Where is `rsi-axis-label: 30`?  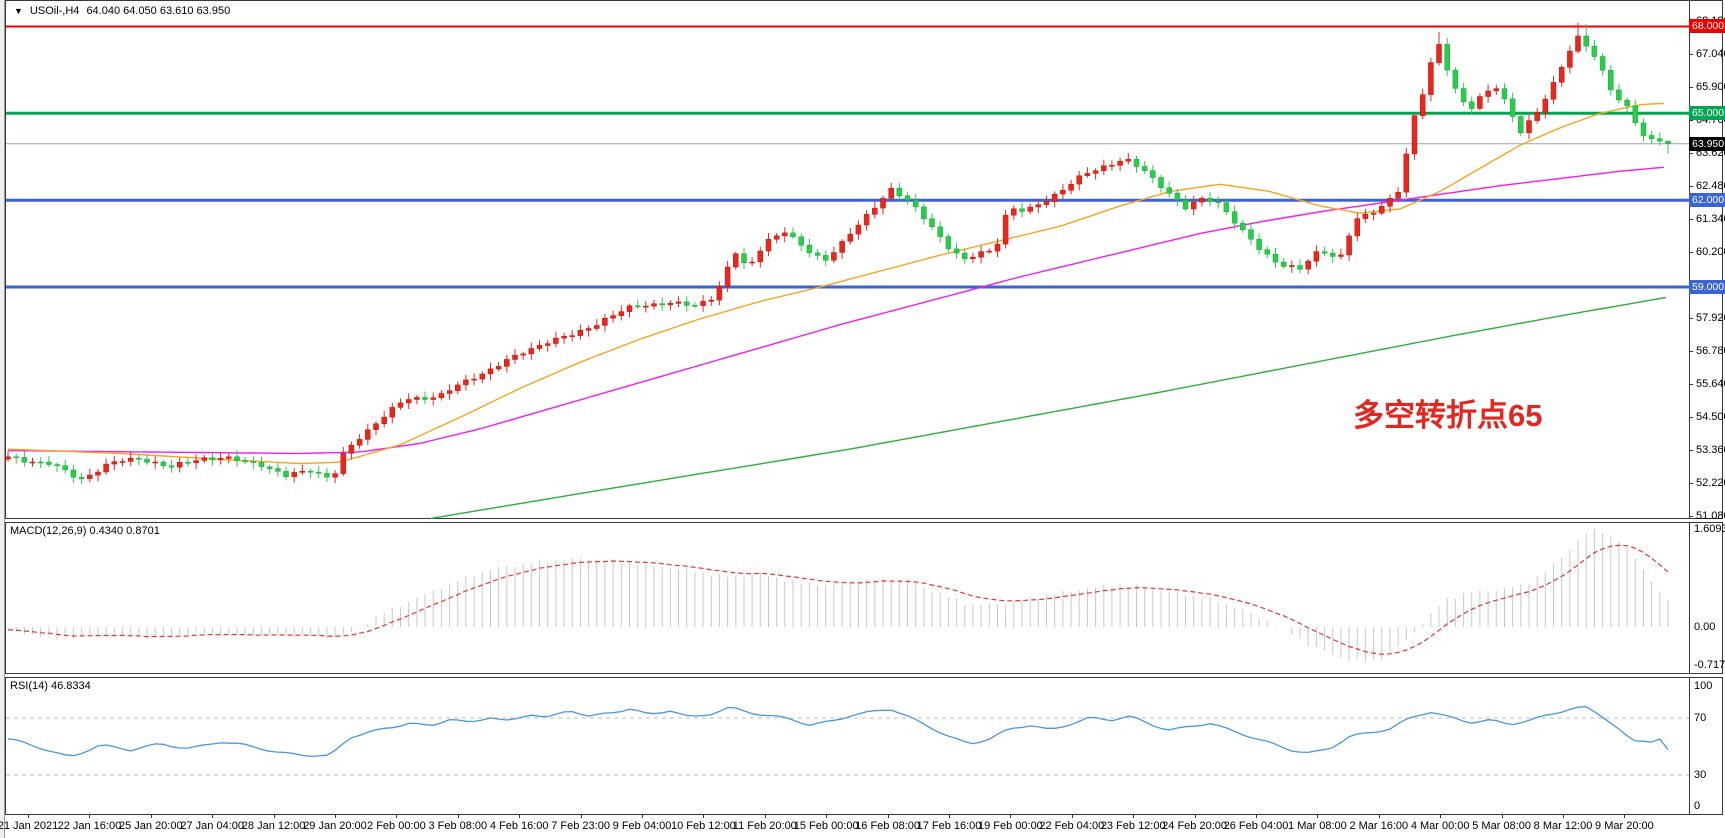
rsi-axis-label: 30 is located at coordinates (1700, 775).